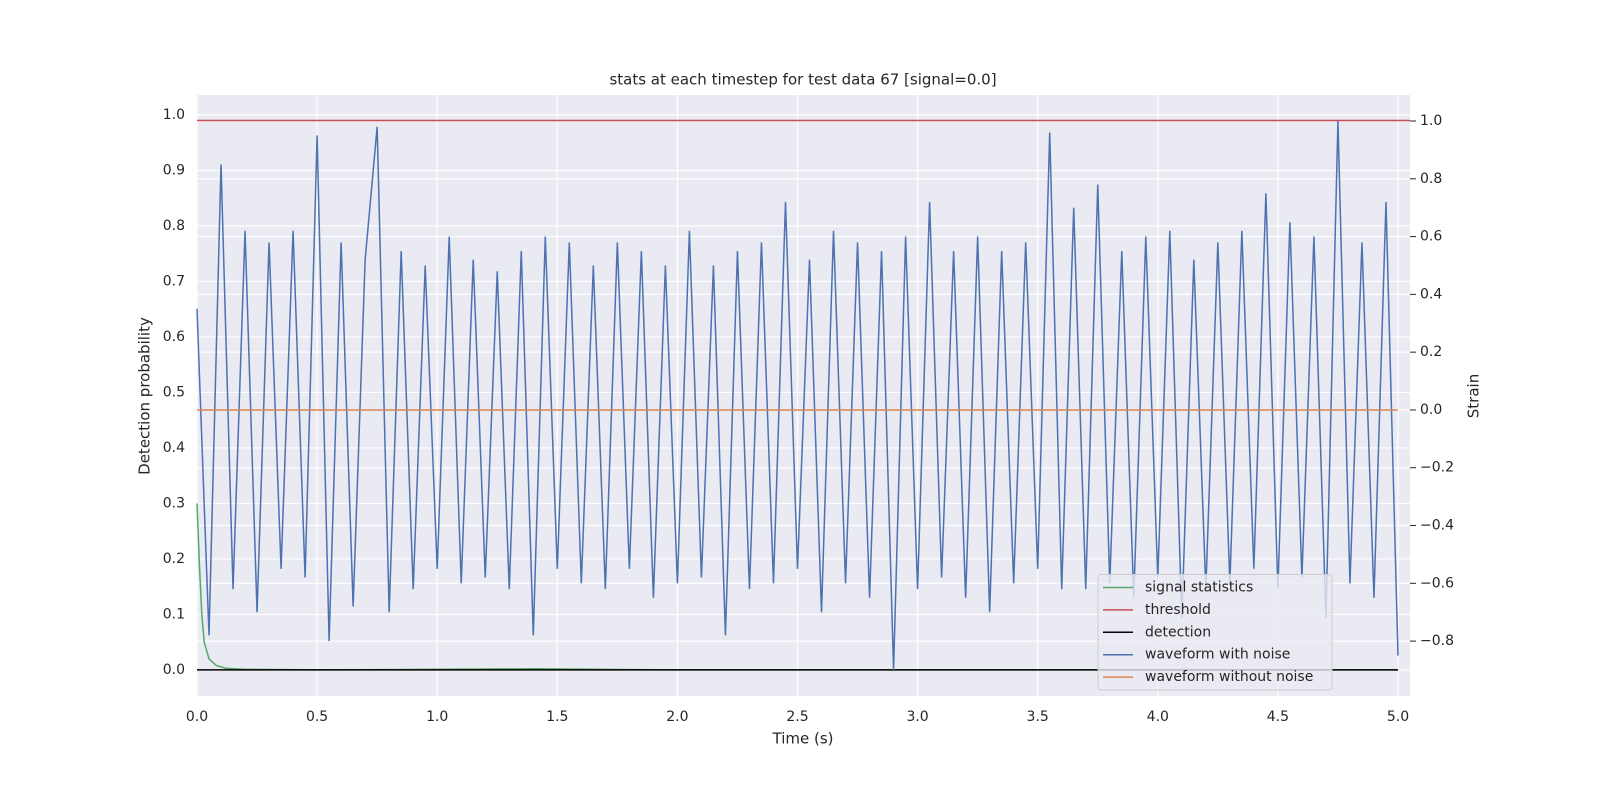 The width and height of the screenshot is (1600, 800). I want to click on legend-box, so click(1215, 632).